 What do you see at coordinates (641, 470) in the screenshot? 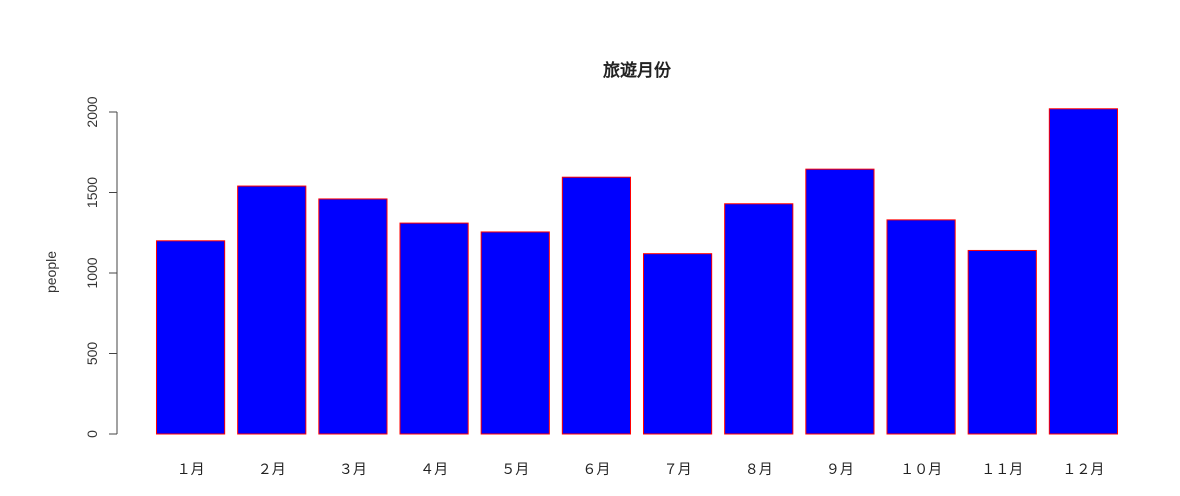
I see `x-axis-labels: １月 ２月 ３月 ４月 ５月 ６月 ７月 ８月 ９月 １０月 １１月 １２月` at bounding box center [641, 470].